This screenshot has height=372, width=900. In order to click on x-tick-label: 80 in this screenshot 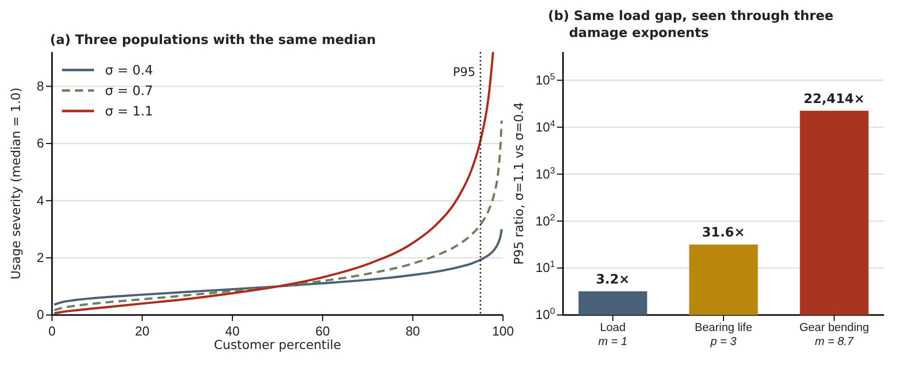, I will do `click(413, 331)`.